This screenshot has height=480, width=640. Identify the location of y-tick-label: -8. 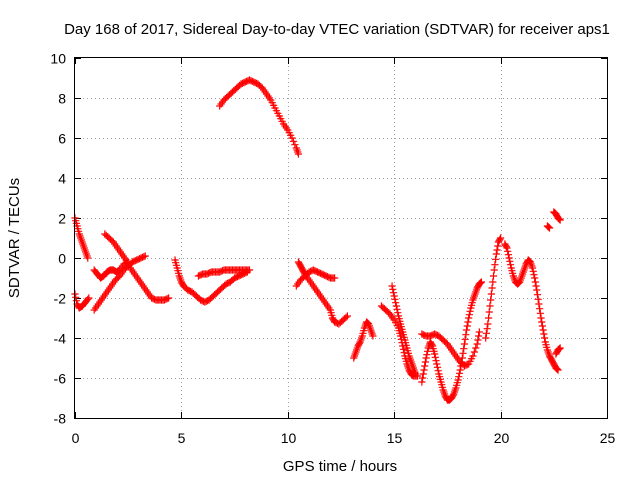
(60, 419).